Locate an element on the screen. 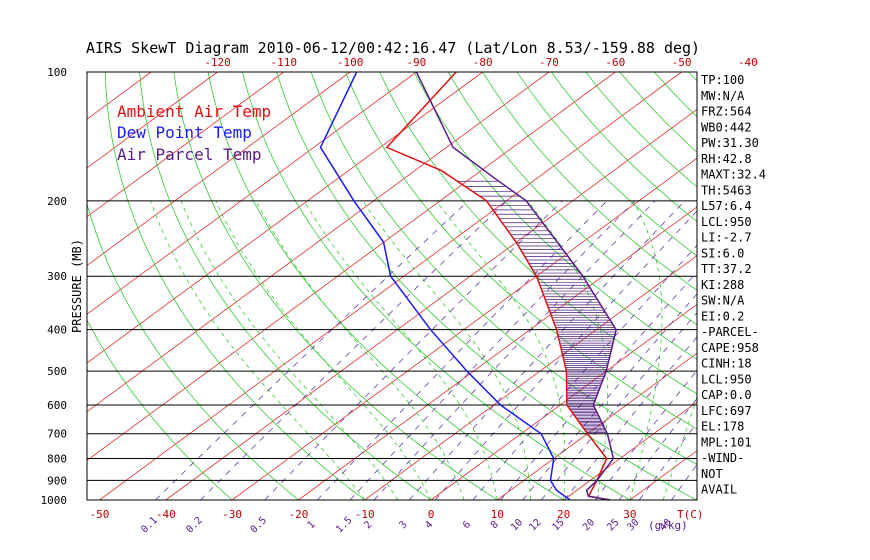 Image resolution: width=870 pixels, height=560 pixels. mixing-ratio-tick-label: 1 is located at coordinates (312, 525).